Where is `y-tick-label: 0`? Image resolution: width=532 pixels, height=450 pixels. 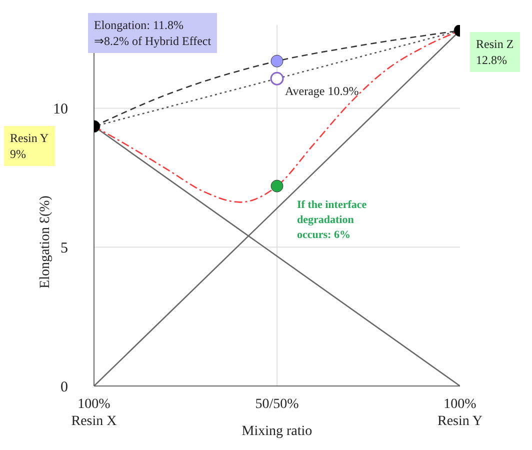
y-tick-label: 0 is located at coordinates (64, 387).